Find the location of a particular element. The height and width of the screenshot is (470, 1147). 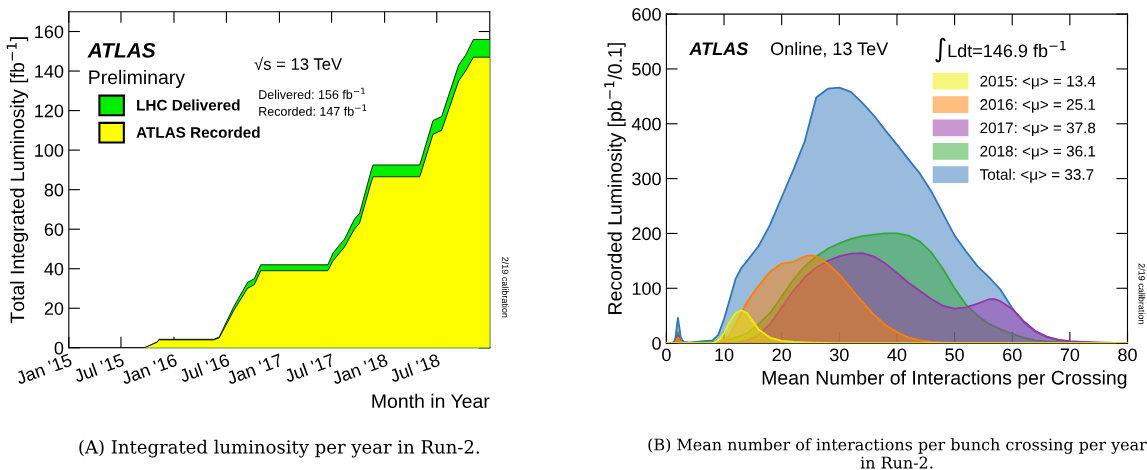

y-axis-title: Recorded Luminosity [pb$^{−1}$/0.1] is located at coordinates (615, 178).